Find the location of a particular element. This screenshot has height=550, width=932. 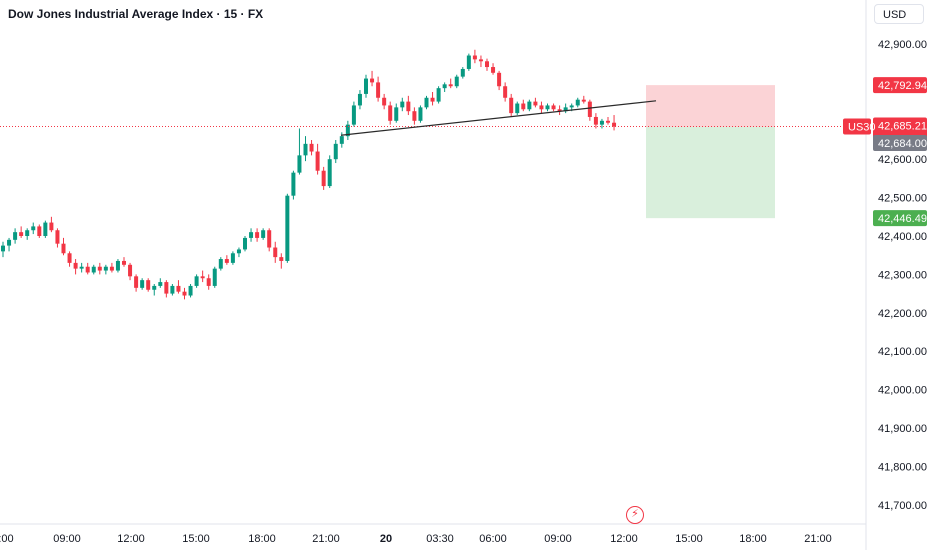

price-tick-label: 42,300.00 is located at coordinates (902, 275).